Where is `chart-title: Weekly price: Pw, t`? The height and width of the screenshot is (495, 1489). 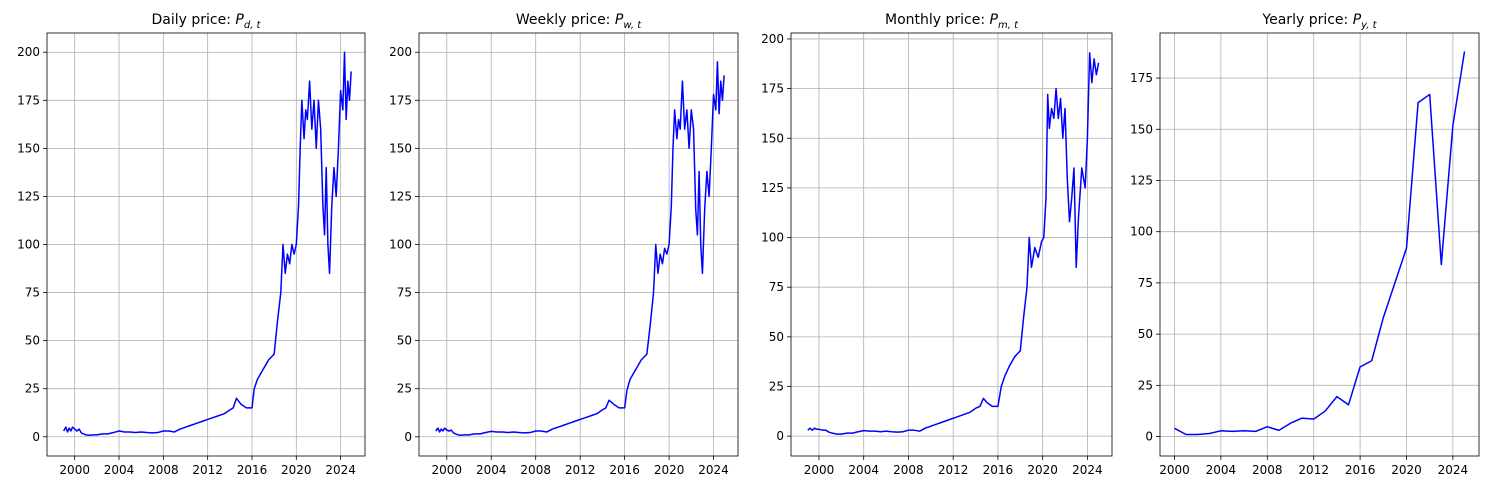 chart-title: Weekly price: Pw, t is located at coordinates (579, 21).